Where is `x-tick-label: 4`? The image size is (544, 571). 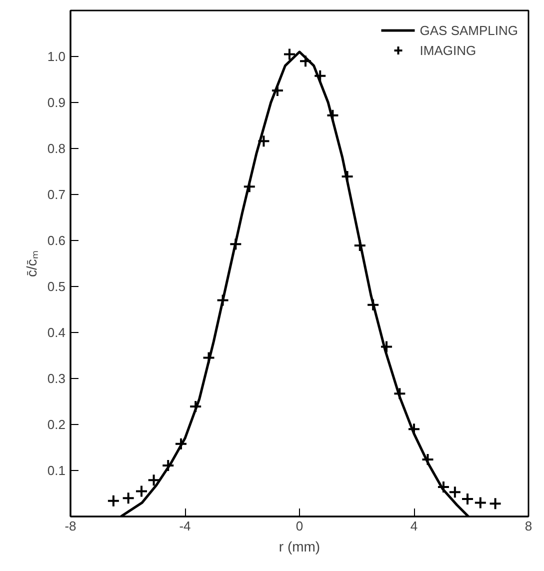 x-tick-label: 4 is located at coordinates (414, 526).